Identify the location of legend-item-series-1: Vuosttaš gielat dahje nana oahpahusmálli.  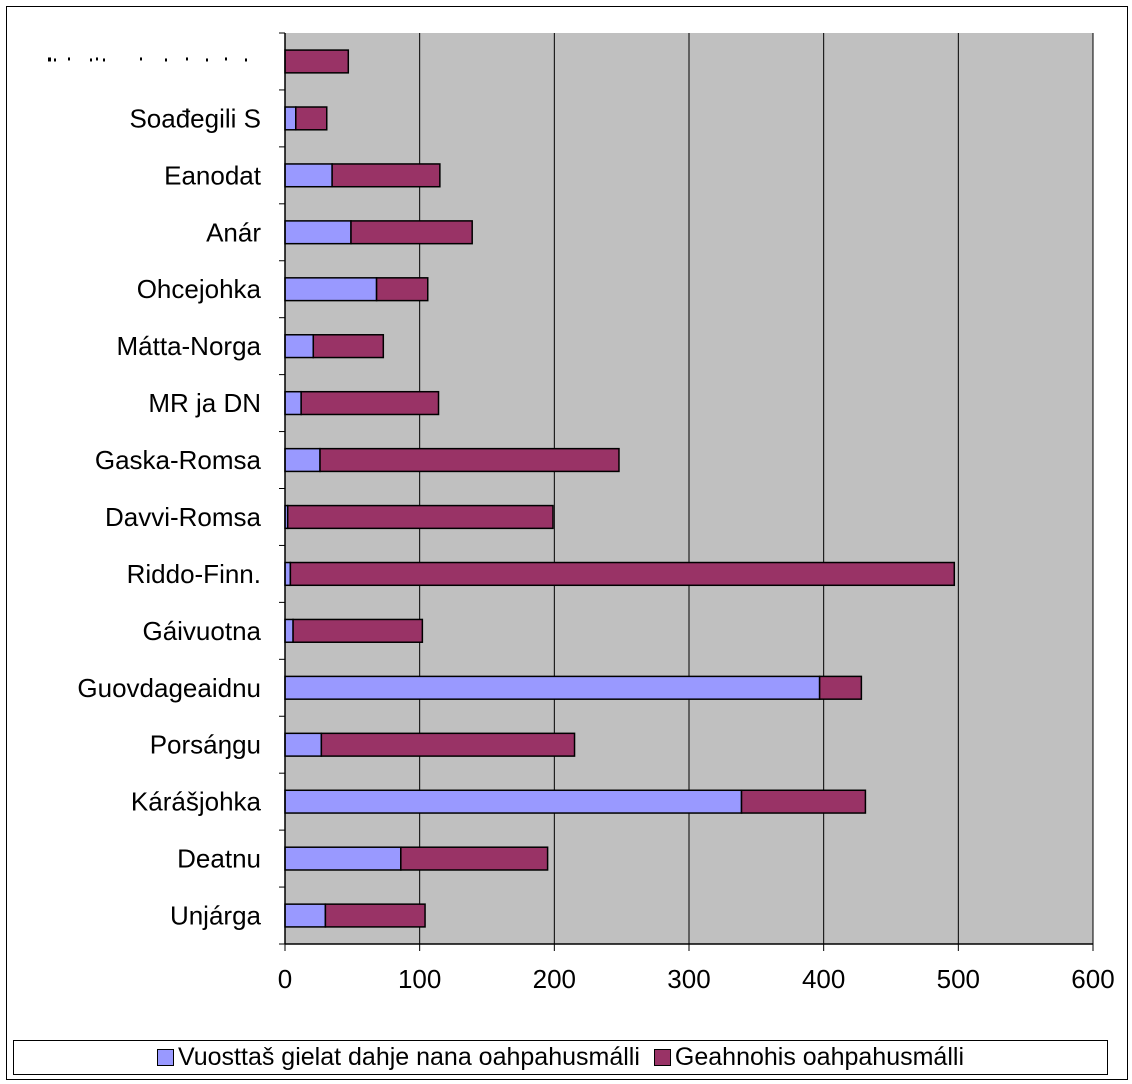
(398, 1057).